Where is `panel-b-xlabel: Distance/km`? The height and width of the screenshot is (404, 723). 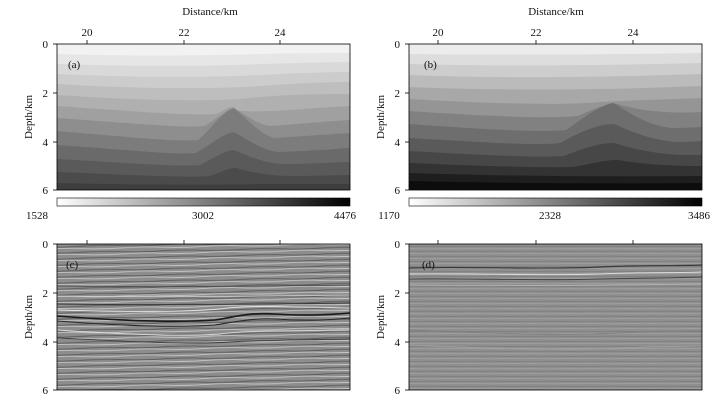
panel-b-xlabel: Distance/km is located at coordinates (556, 12).